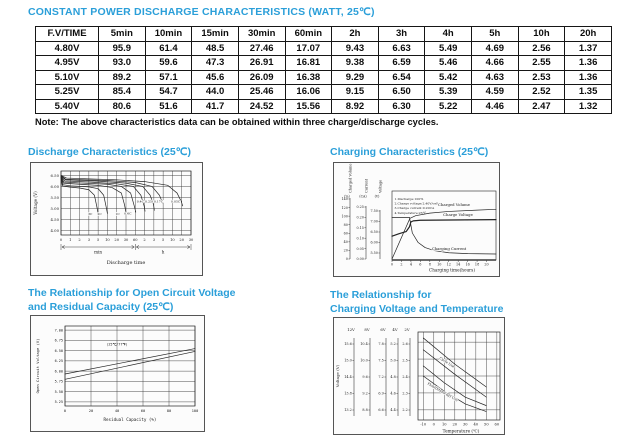  Describe the element at coordinates (495, 92) in the screenshot. I see `table-cell: 4.59` at that location.